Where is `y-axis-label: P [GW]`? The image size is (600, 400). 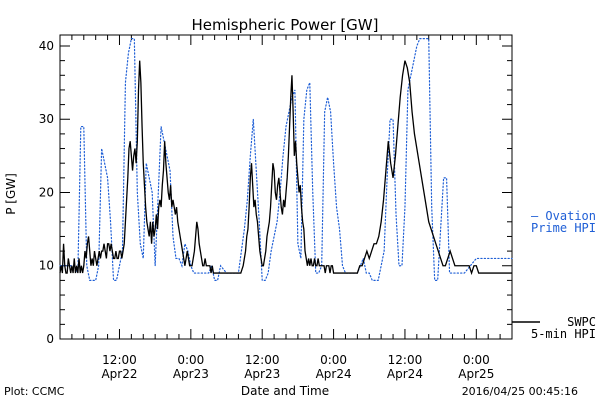
y-axis-label: P [GW] is located at coordinates (11, 194).